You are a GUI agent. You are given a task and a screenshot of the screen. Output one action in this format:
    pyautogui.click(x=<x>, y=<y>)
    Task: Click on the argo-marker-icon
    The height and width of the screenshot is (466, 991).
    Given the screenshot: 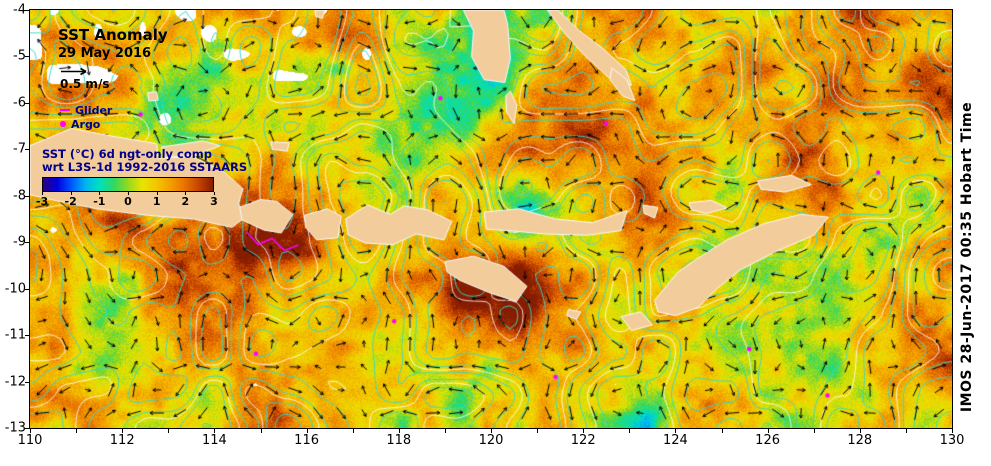 What is the action you would take?
    pyautogui.click(x=63, y=124)
    